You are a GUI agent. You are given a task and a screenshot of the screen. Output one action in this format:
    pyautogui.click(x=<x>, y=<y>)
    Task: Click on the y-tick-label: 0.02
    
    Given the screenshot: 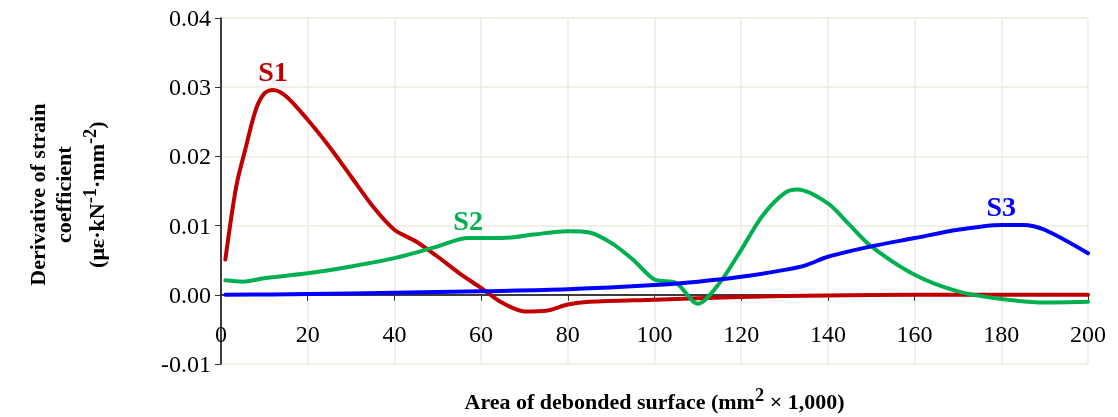 What is the action you would take?
    pyautogui.click(x=190, y=156)
    